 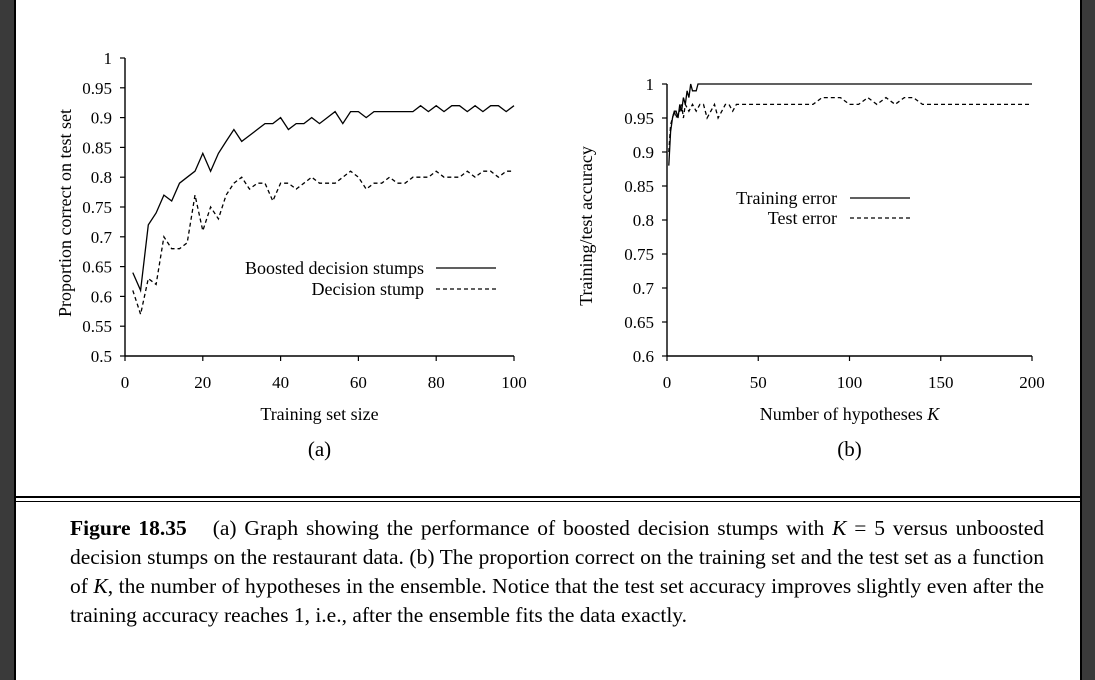 I want to click on x-axis-label: Number of hypotheses K, so click(x=850, y=414).